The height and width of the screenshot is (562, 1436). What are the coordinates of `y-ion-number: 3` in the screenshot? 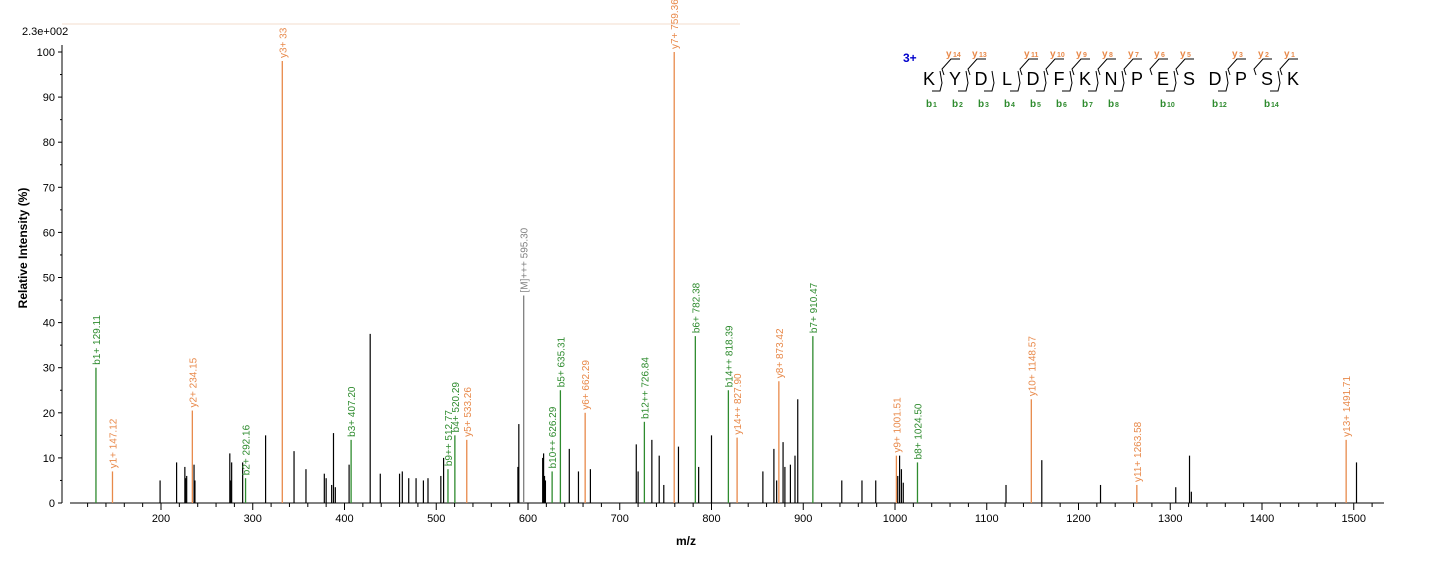 It's located at (1241, 55).